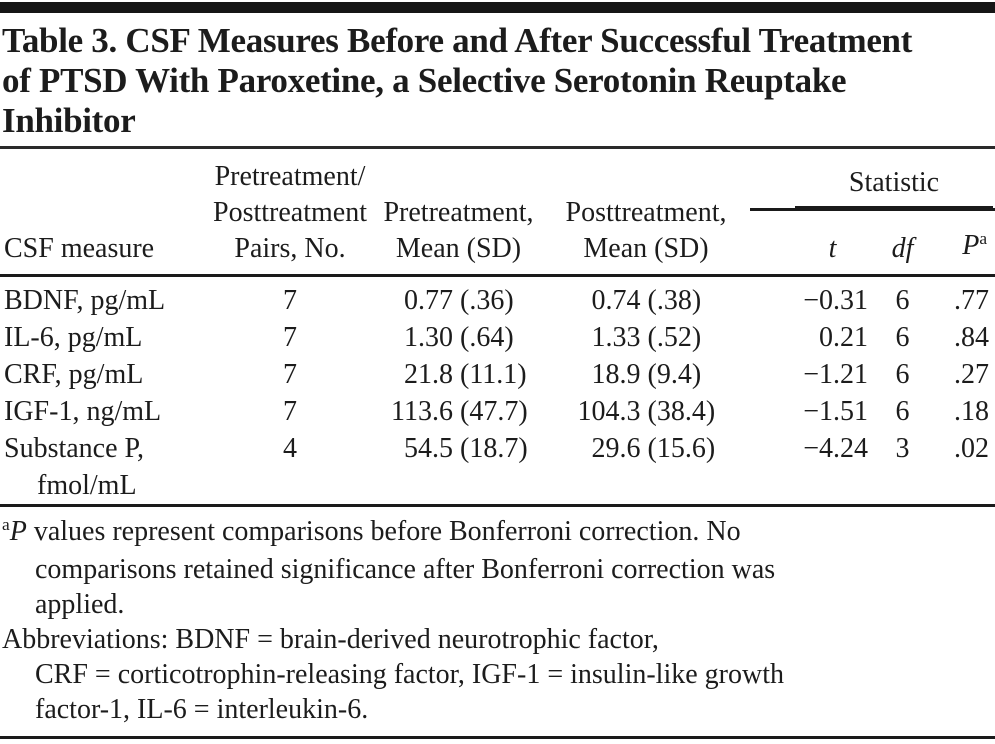  Describe the element at coordinates (972, 448) in the screenshot. I see `cell-p: .02` at that location.